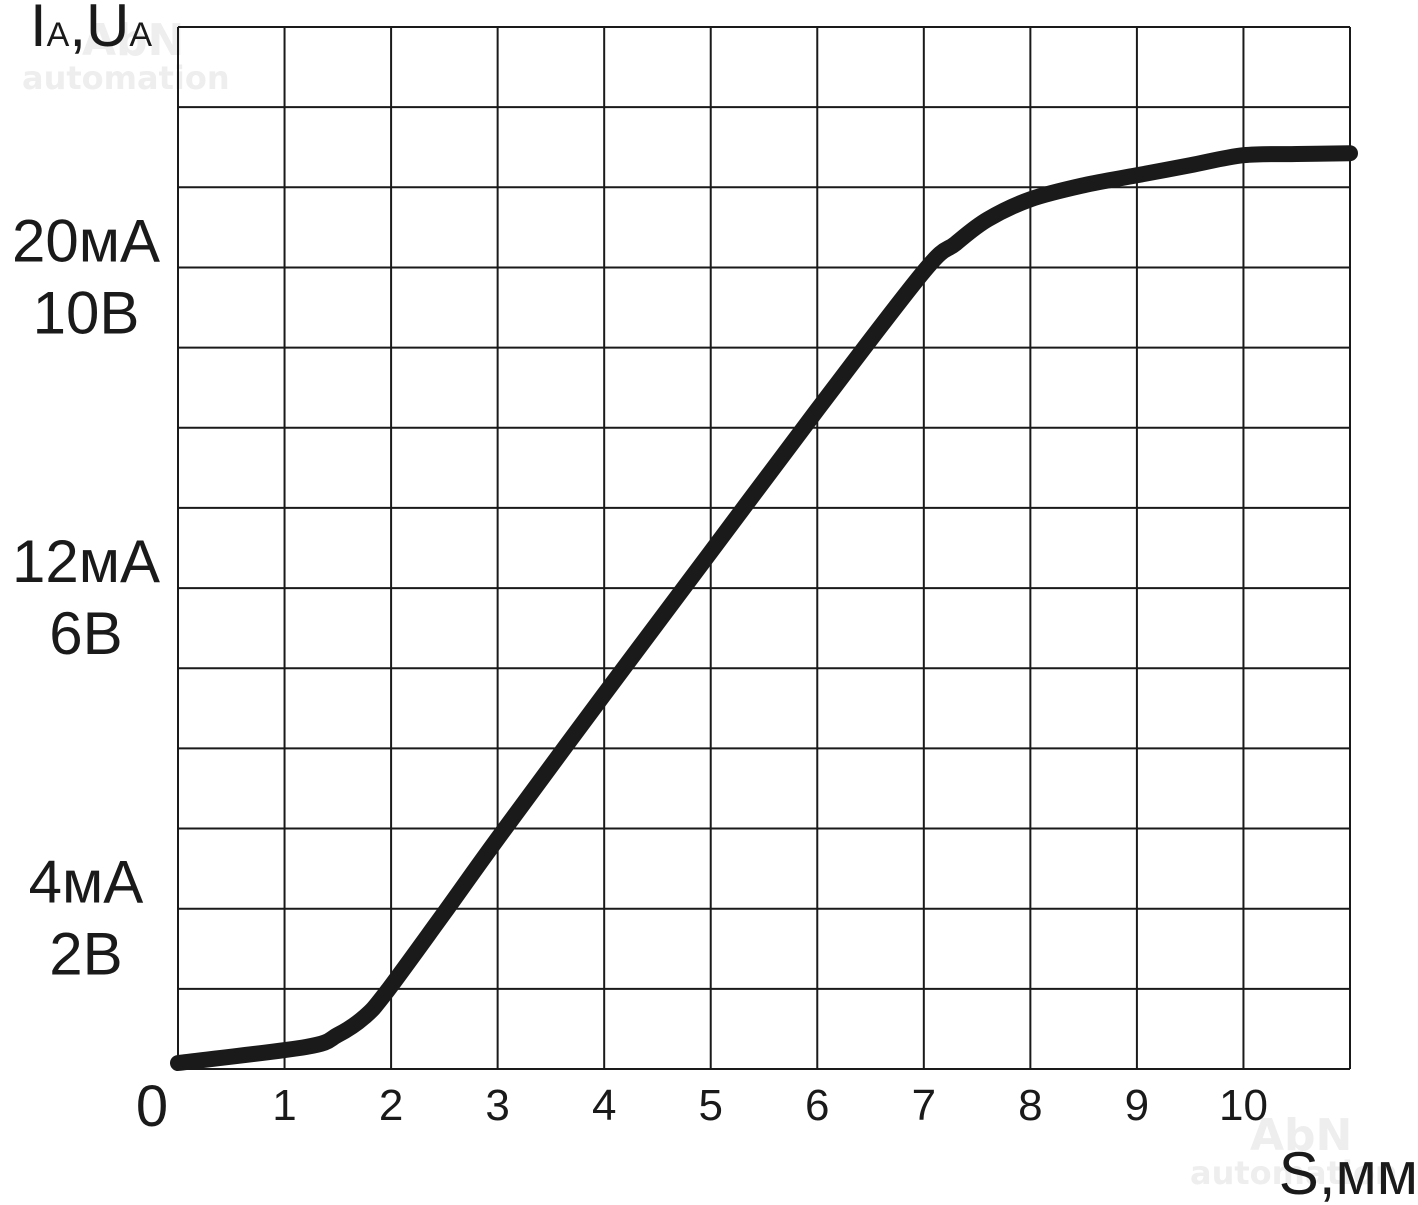 The image size is (1418, 1205). What do you see at coordinates (1030, 1105) in the screenshot?
I see `x-tick-label: 8` at bounding box center [1030, 1105].